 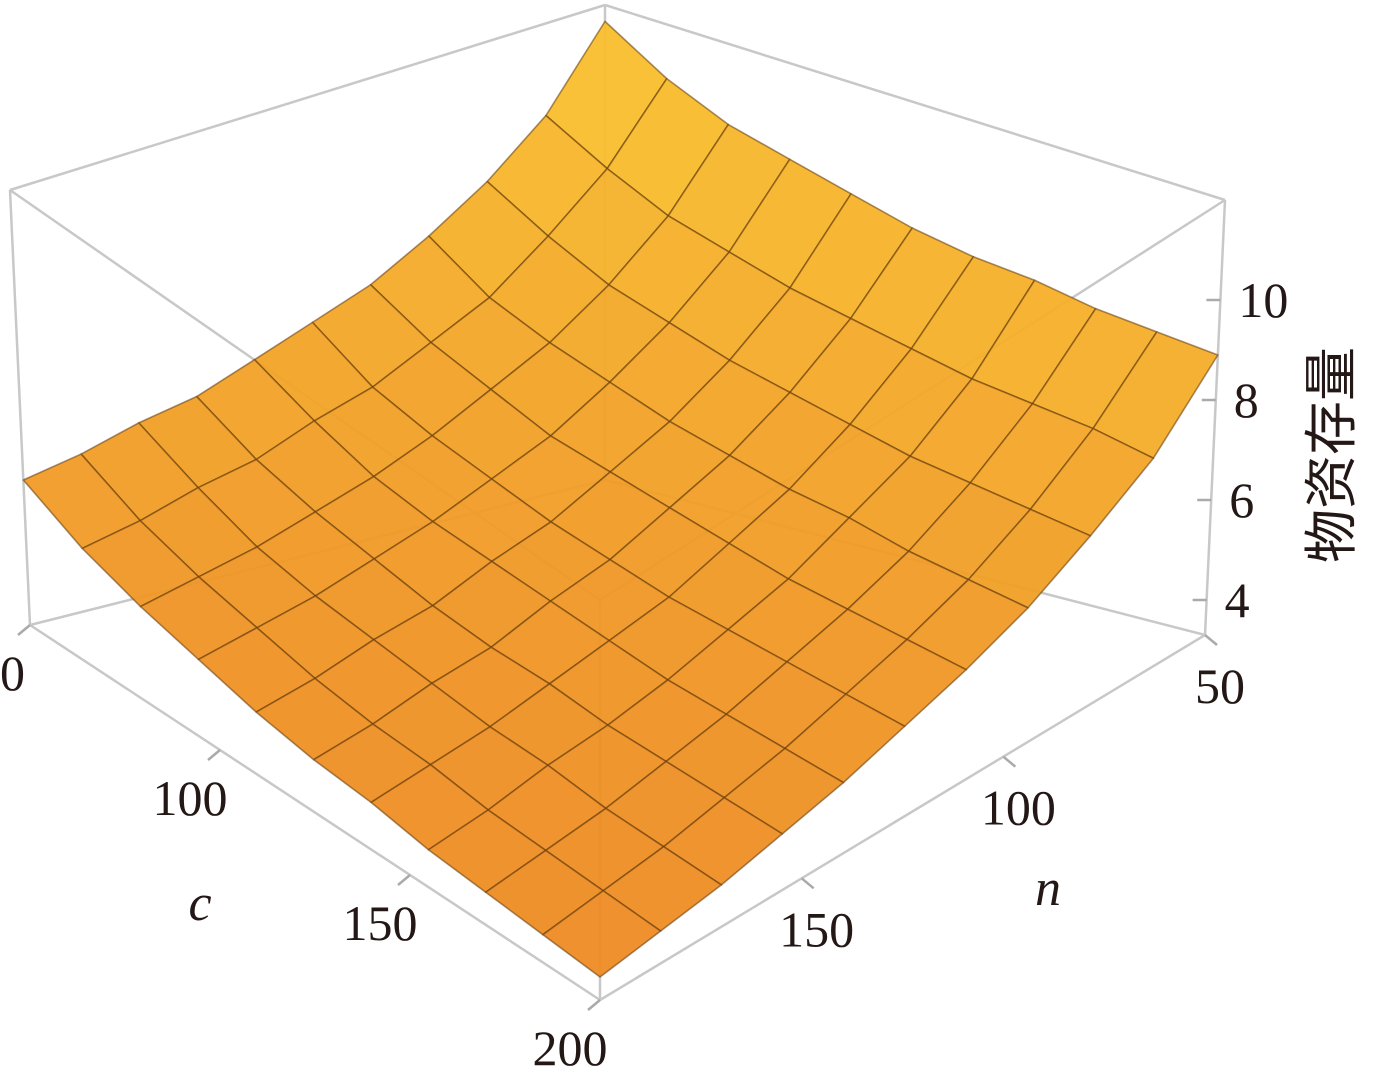 I want to click on z-tick-label: 6, so click(x=1241, y=500).